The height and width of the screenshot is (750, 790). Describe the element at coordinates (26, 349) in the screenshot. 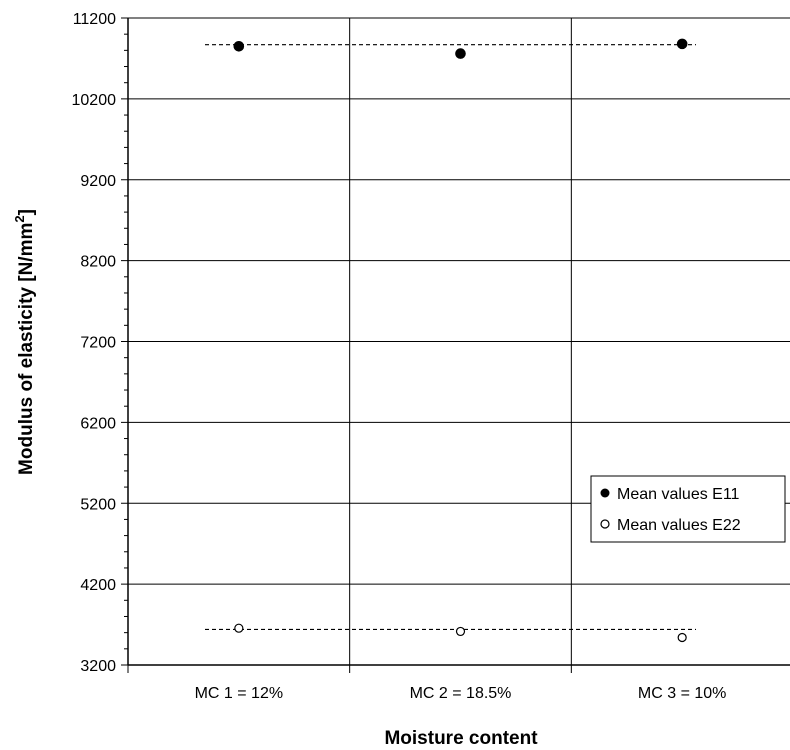

I see `y-axis-title-main: Modulus of elasticity [N/mm` at that location.